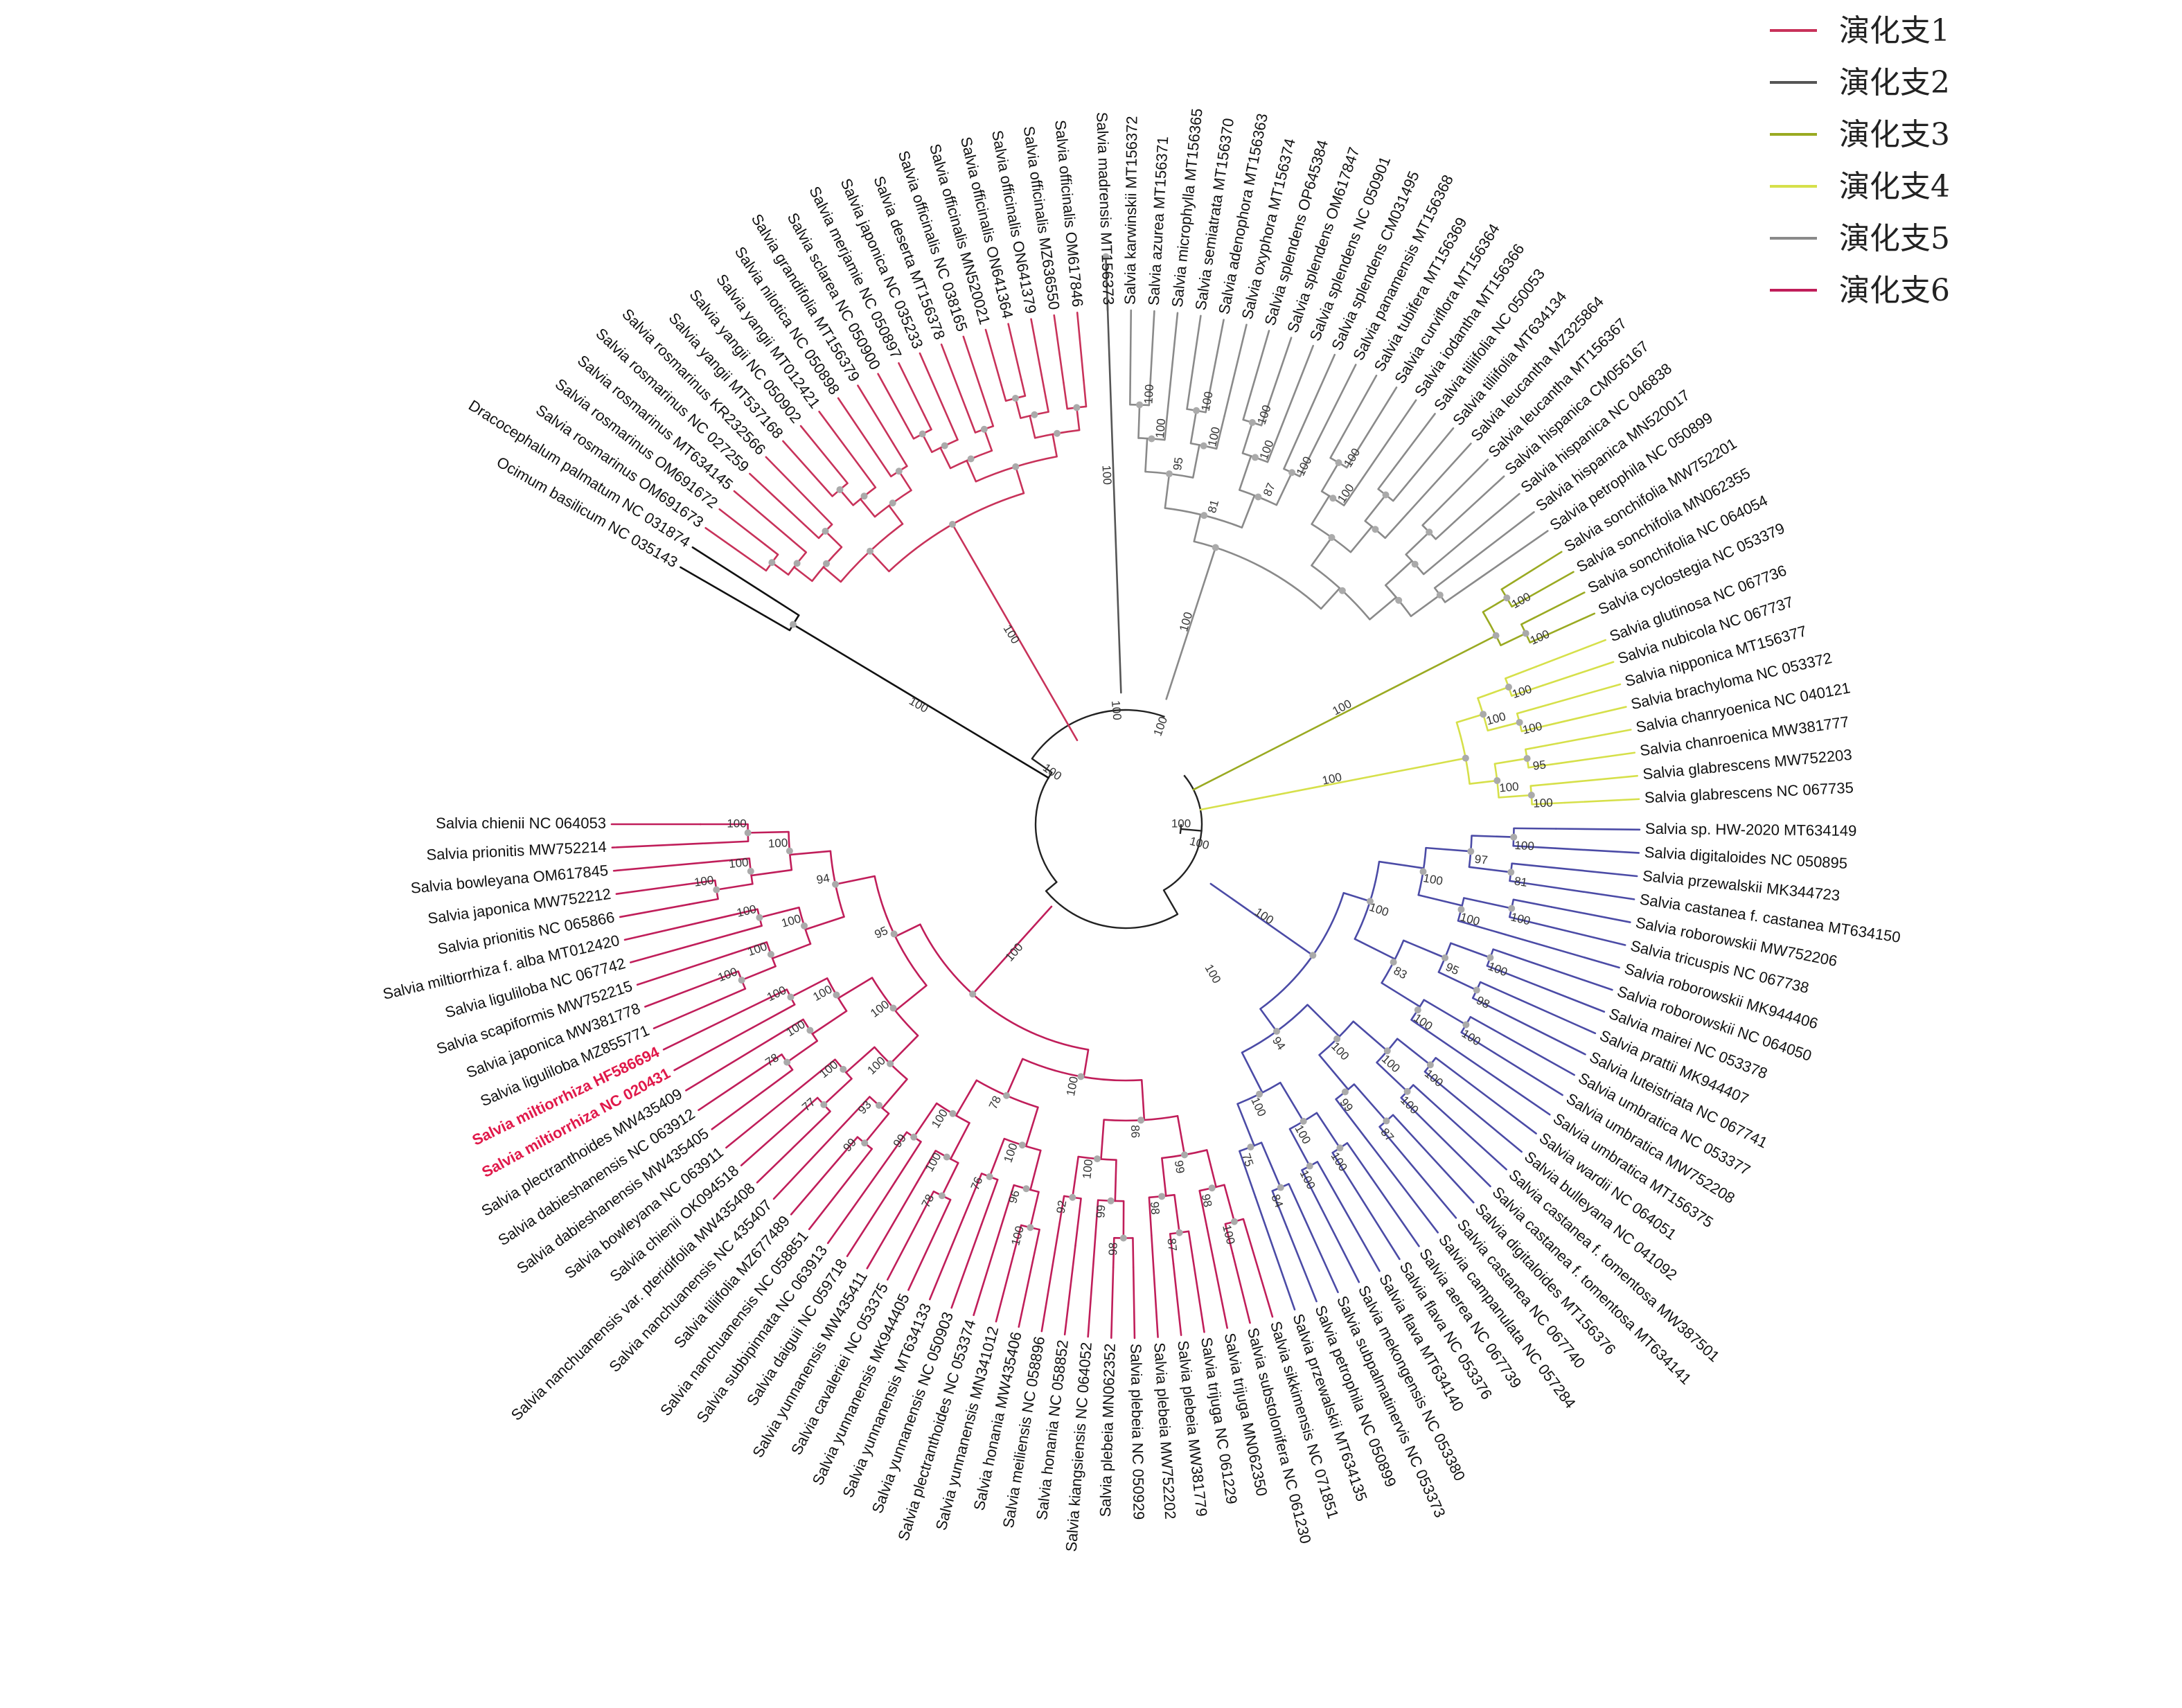 The image size is (2182, 1708). What do you see at coordinates (521, 823) in the screenshot?
I see `tip-label: Salvia chienii NC 064053` at bounding box center [521, 823].